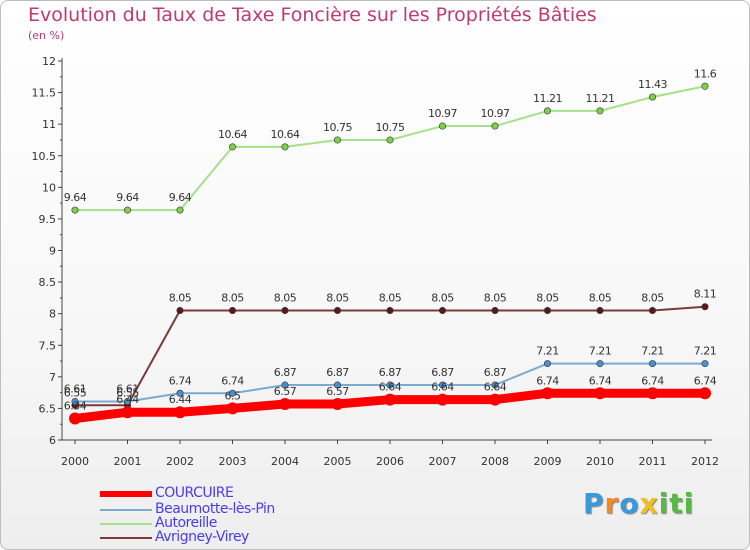 The image size is (750, 550). What do you see at coordinates (600, 461) in the screenshot?
I see `x-tick-label: 2010` at bounding box center [600, 461].